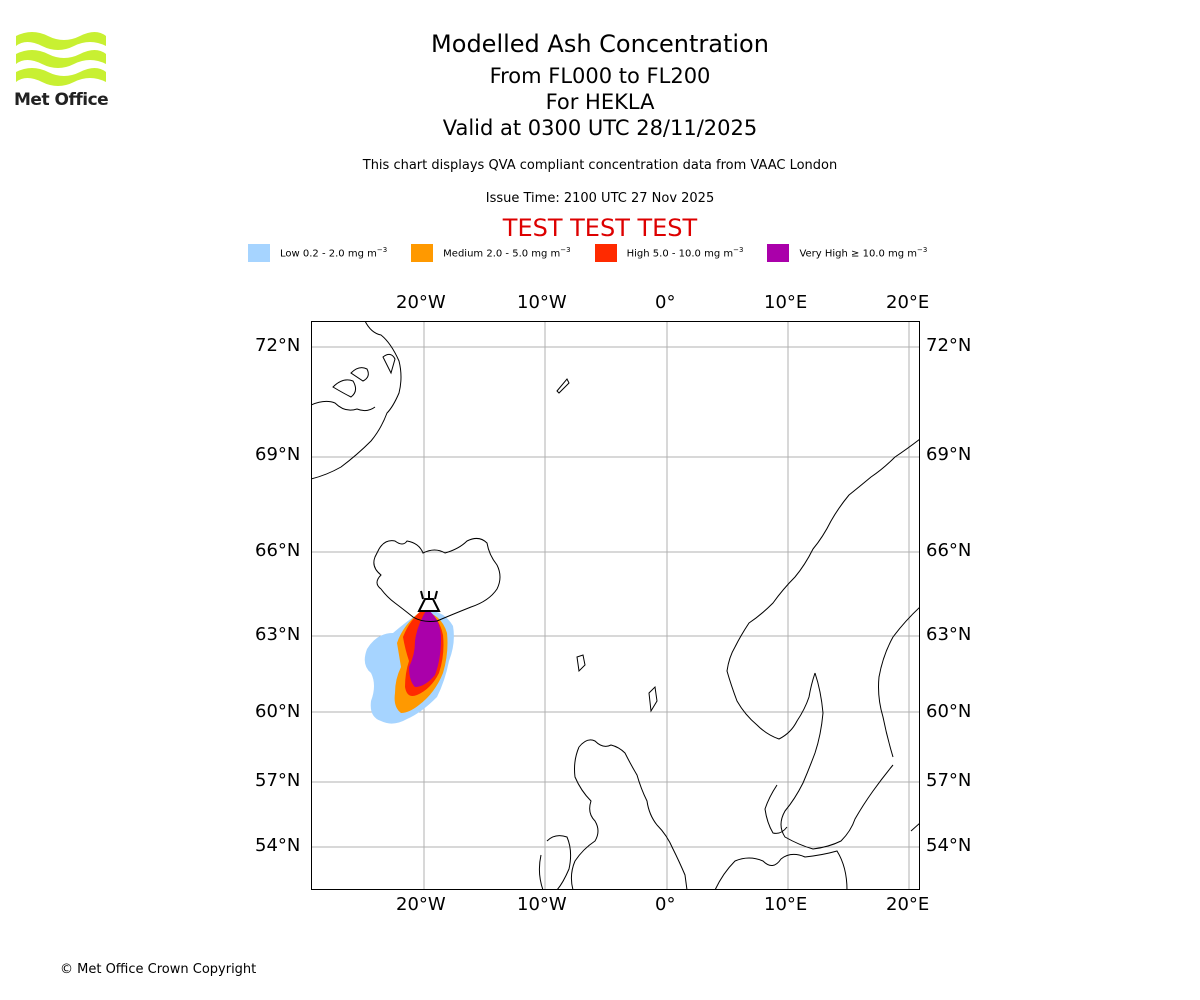  Describe the element at coordinates (61, 100) in the screenshot. I see `met-office-logo-text: Met Office` at that location.